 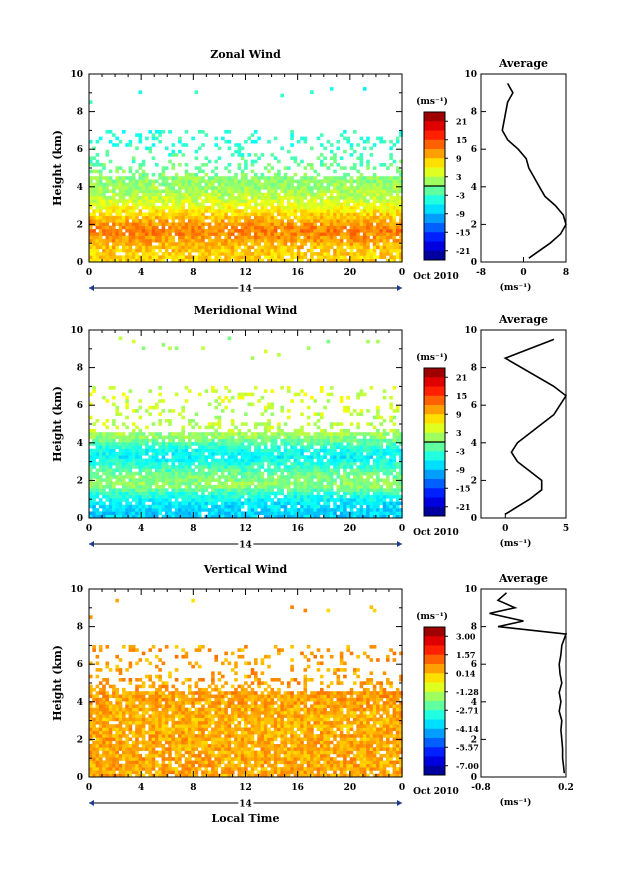 I want to click on avg-y-tick-label: 2, so click(x=474, y=225).